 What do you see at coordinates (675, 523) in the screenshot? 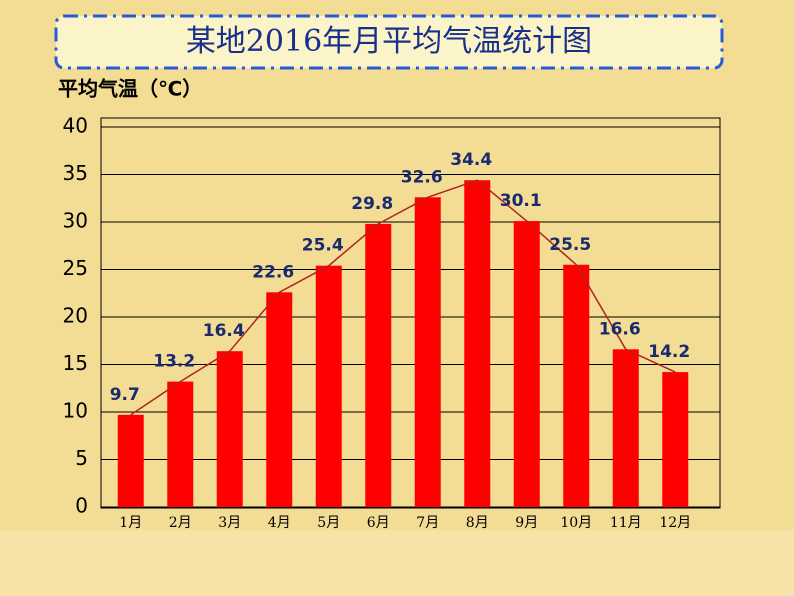
I see `x-tick-label: 12月` at bounding box center [675, 523].